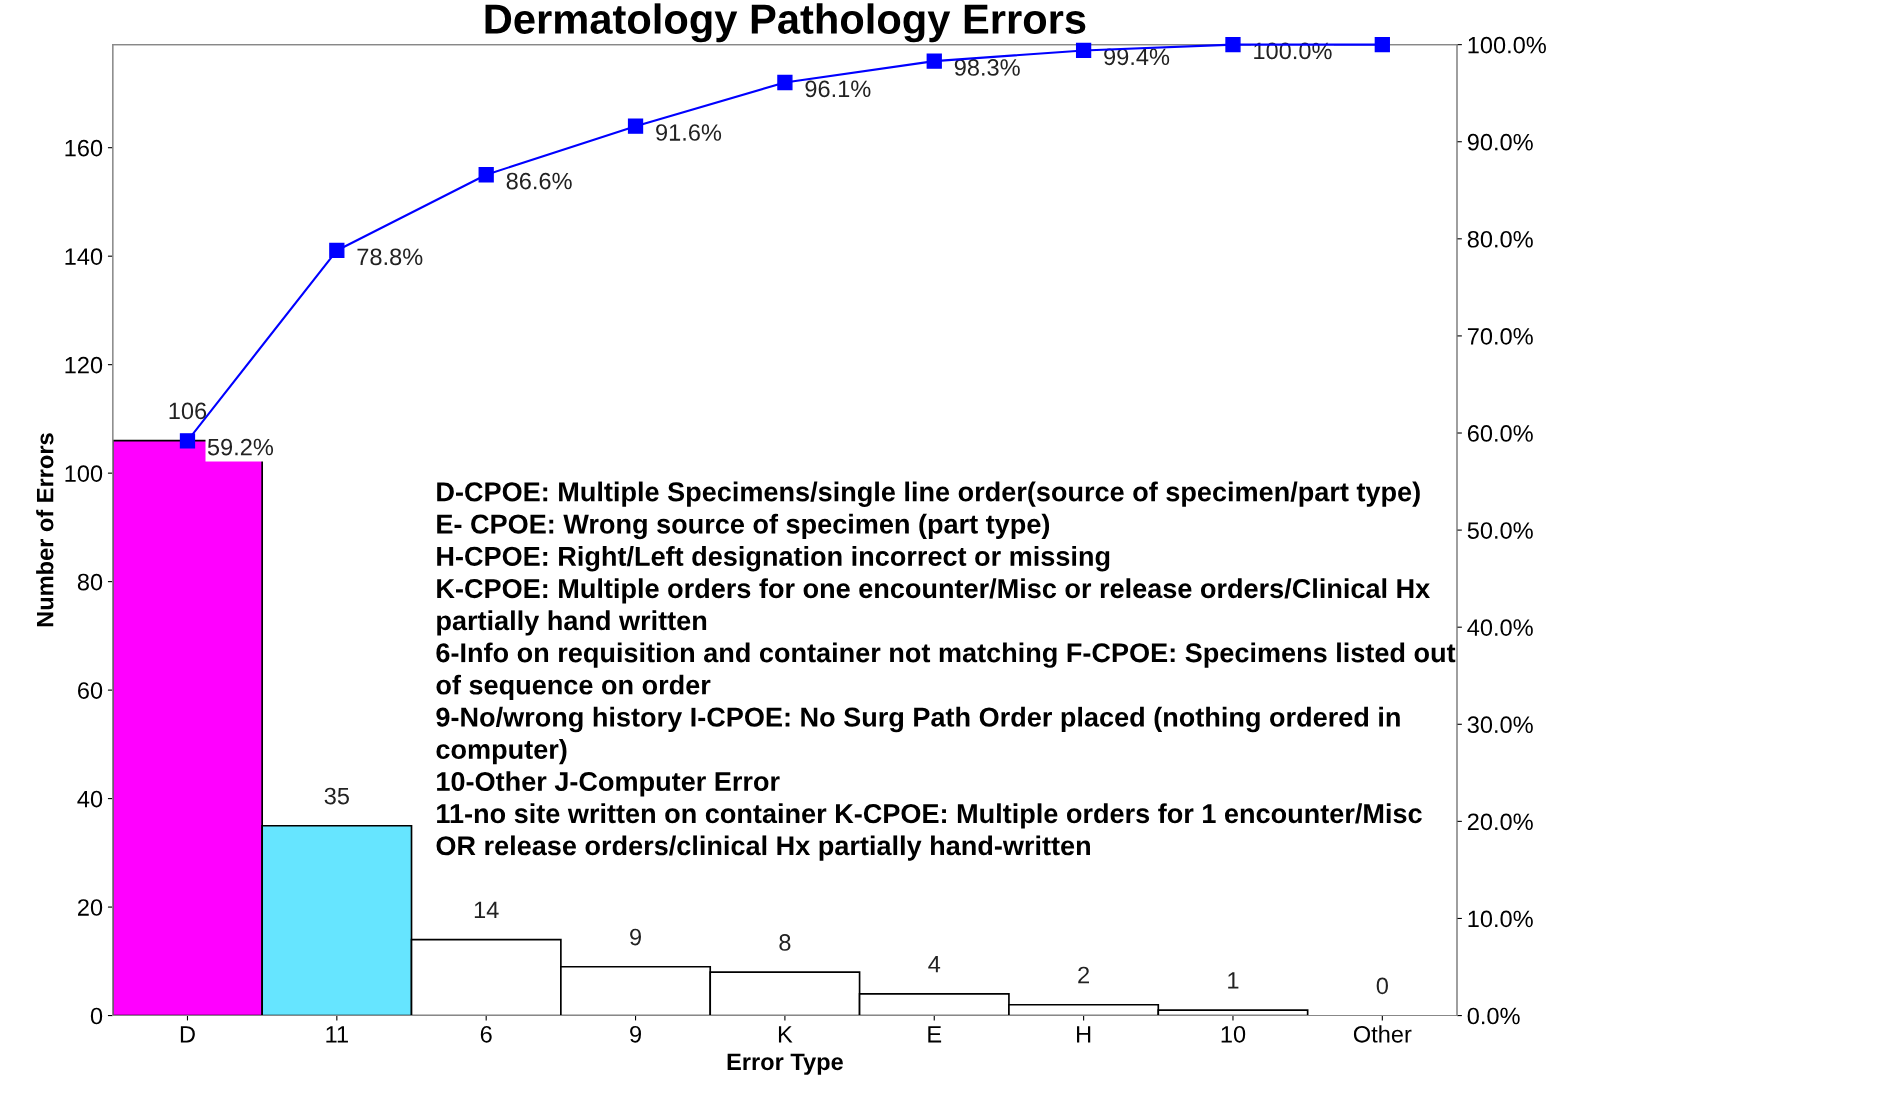  Describe the element at coordinates (1500, 919) in the screenshot. I see `y2-tick-label: 10.0%` at that location.